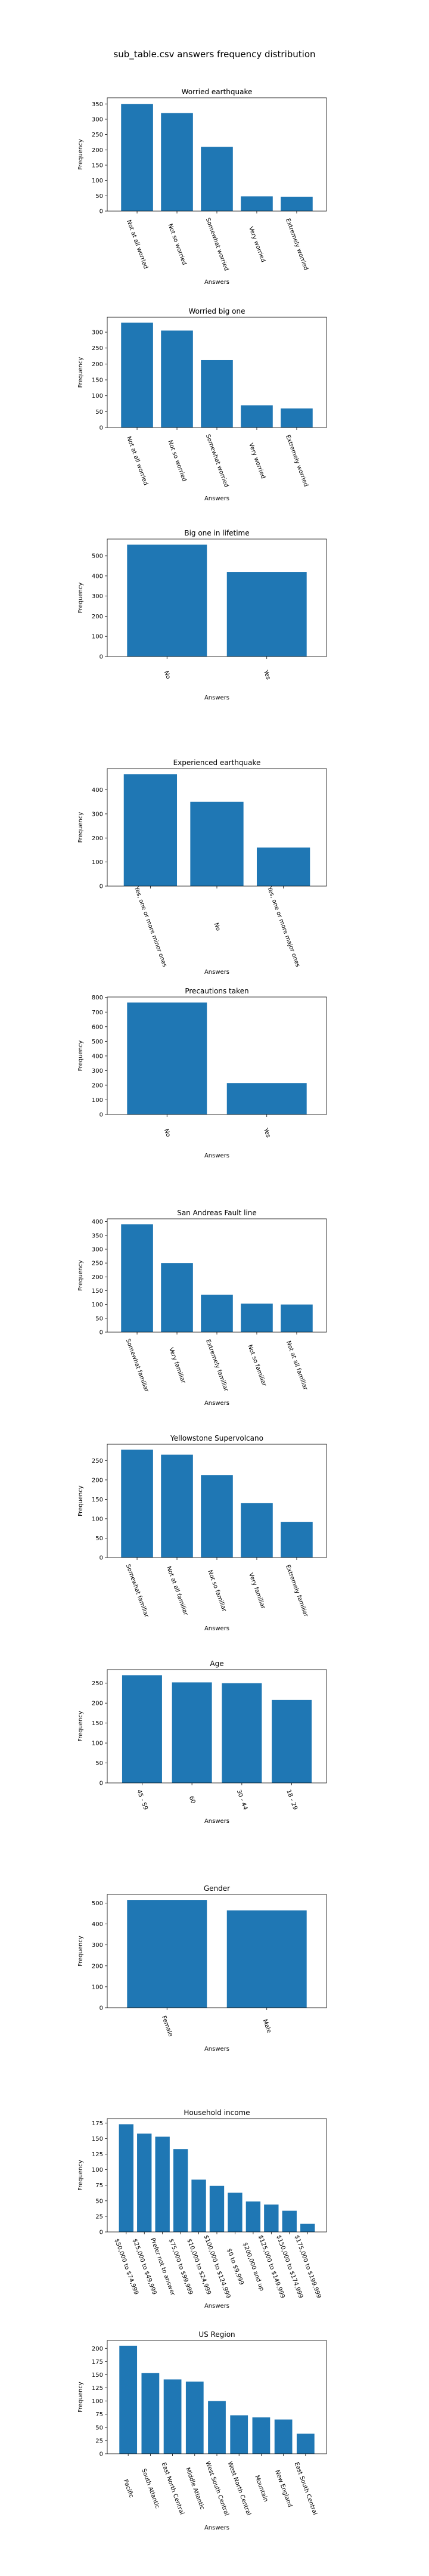 Image resolution: width=429 pixels, height=2576 pixels. Describe the element at coordinates (217, 1889) in the screenshot. I see `chart-title: Gender` at that location.